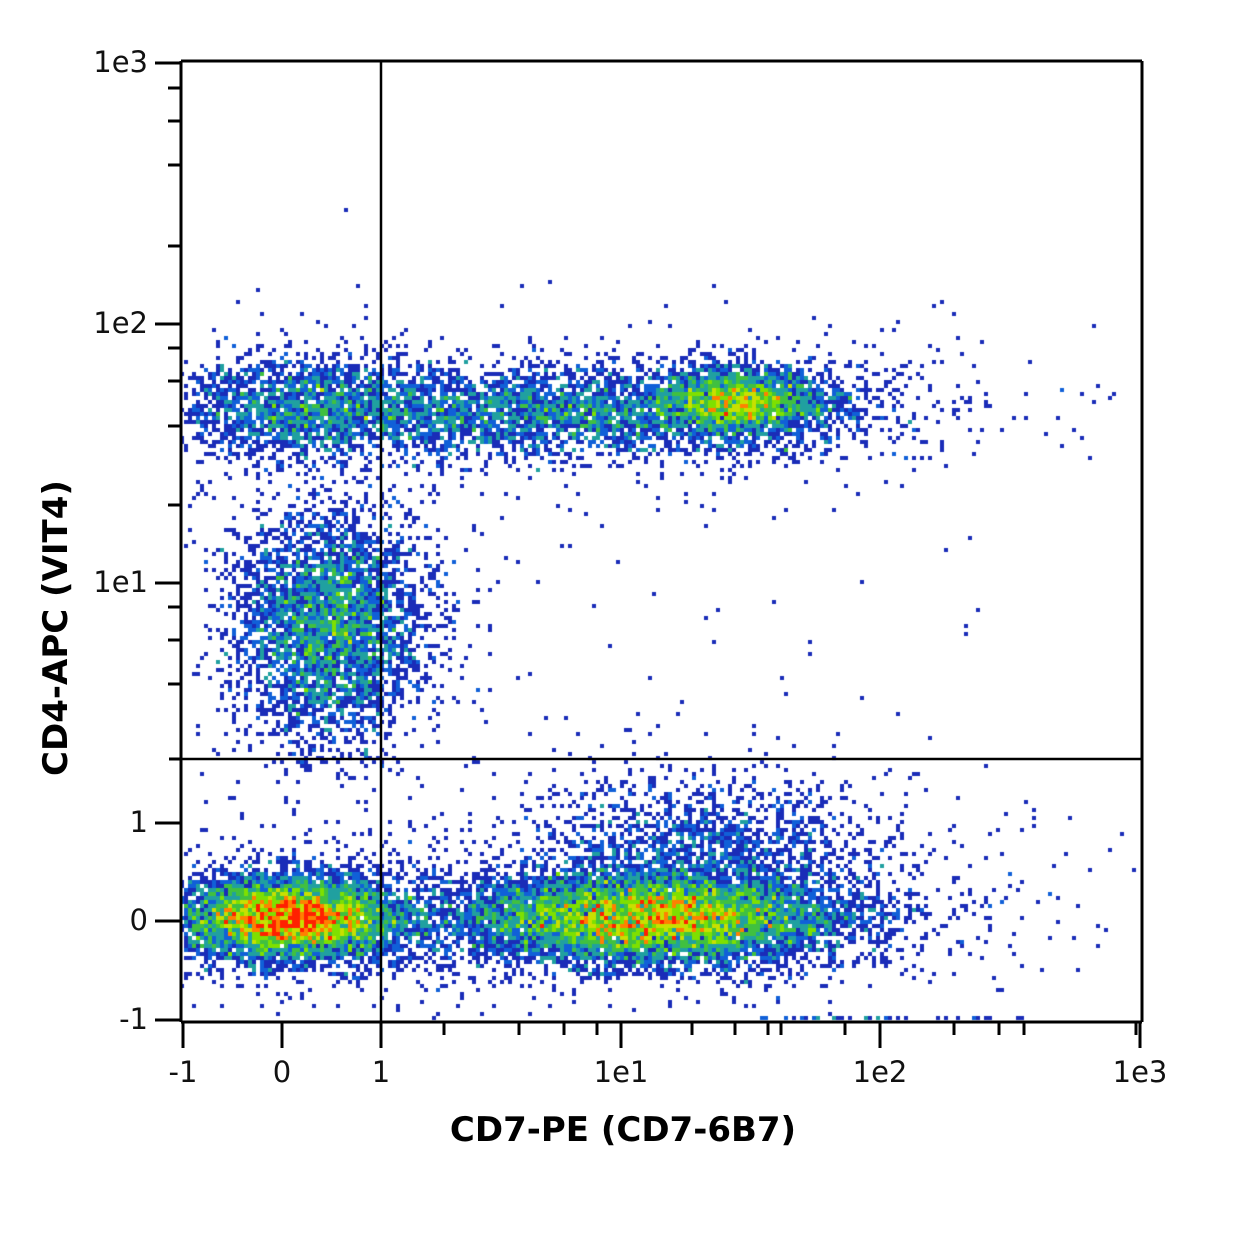 The width and height of the screenshot is (1250, 1250). I want to click on x-axis-title: CD7-PE (CD7-6B7), so click(623, 1130).